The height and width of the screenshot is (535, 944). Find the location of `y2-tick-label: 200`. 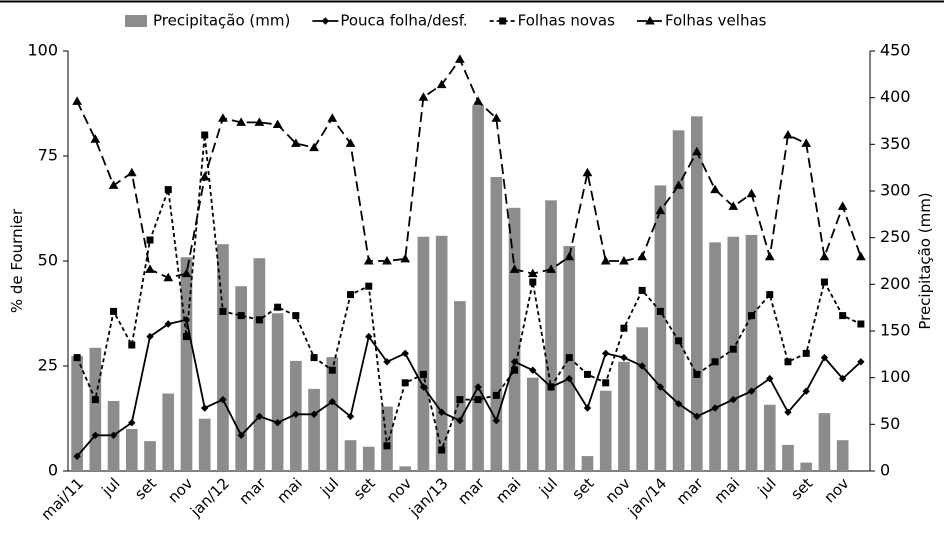

y2-tick-label: 200 is located at coordinates (895, 283).